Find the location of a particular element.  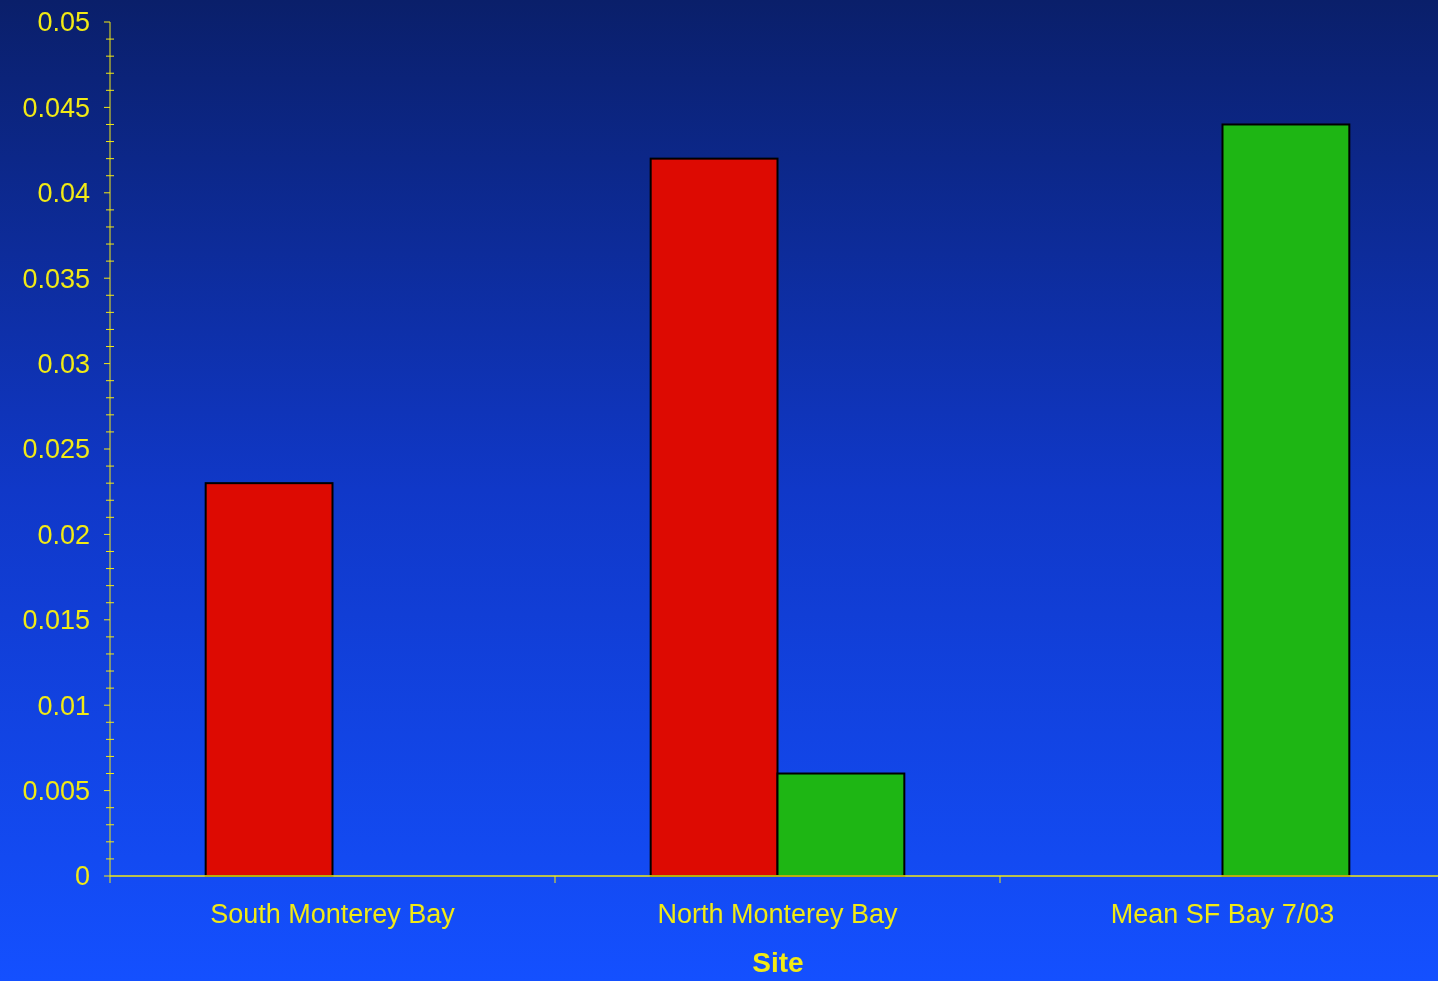

y-tick-label: 0.01 is located at coordinates (63, 705).